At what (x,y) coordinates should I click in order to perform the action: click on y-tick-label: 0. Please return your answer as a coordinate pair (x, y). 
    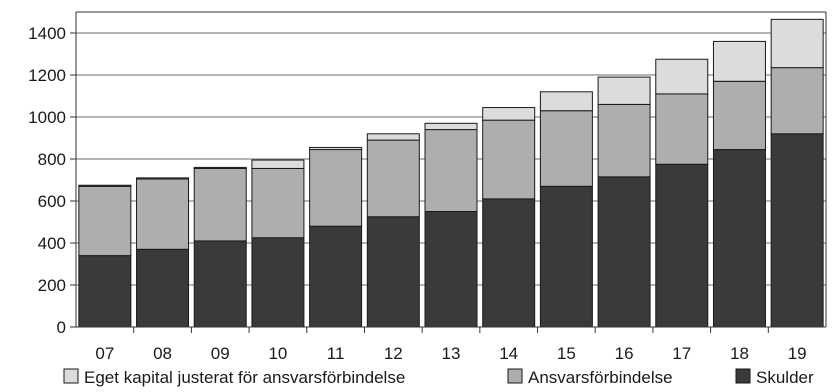
    Looking at the image, I should click on (61, 327).